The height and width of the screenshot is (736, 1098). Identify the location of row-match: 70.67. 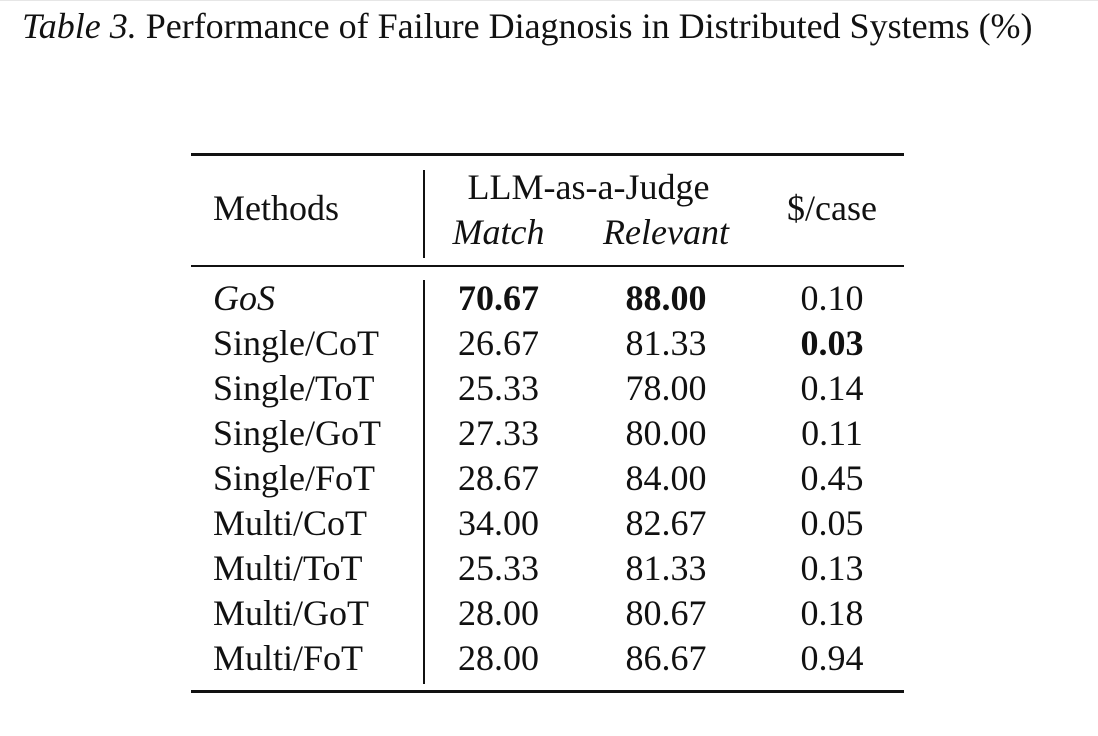
(498, 298).